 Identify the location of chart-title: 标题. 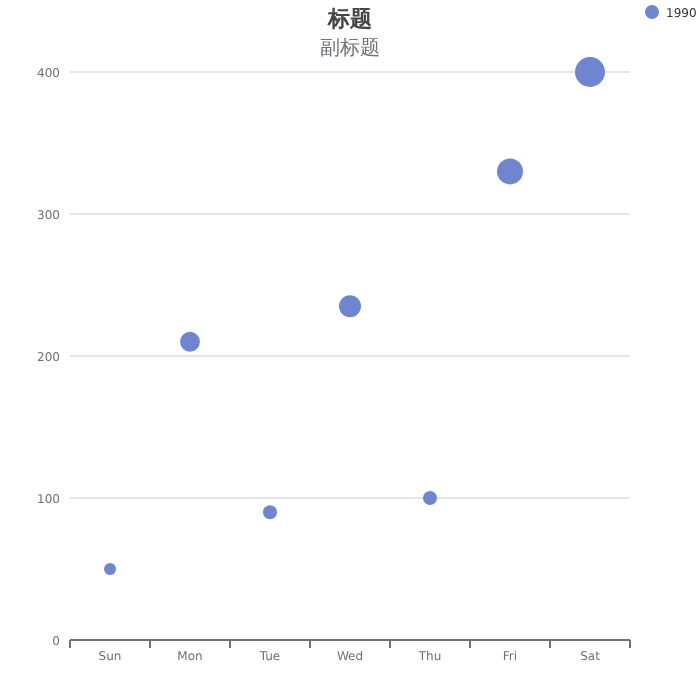
(349, 19).